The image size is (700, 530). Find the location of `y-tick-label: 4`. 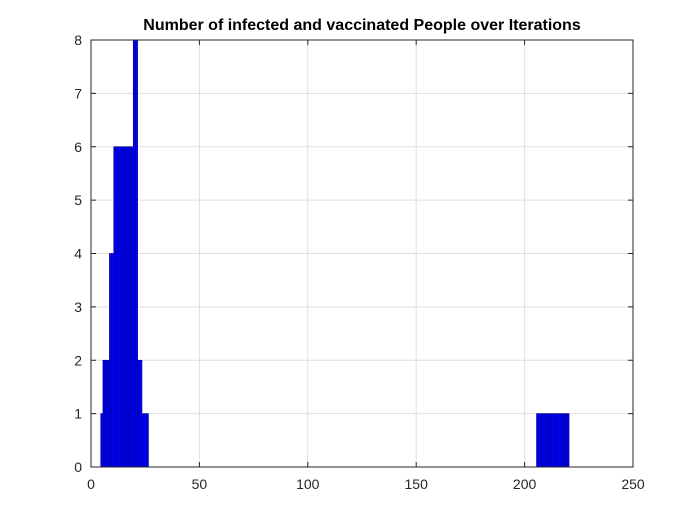

y-tick-label: 4 is located at coordinates (78, 254).